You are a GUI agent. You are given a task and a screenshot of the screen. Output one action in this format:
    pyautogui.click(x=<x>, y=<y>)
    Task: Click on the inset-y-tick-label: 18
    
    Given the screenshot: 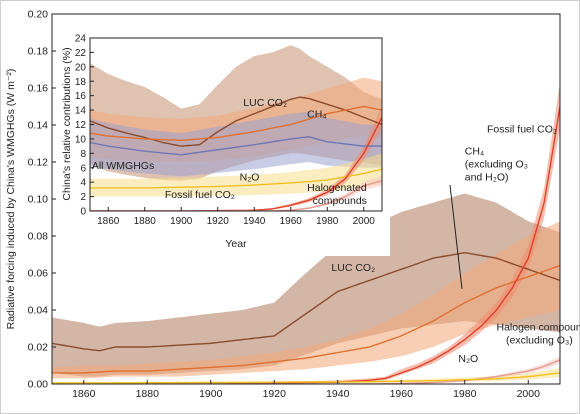 What is the action you would take?
    pyautogui.click(x=81, y=82)
    